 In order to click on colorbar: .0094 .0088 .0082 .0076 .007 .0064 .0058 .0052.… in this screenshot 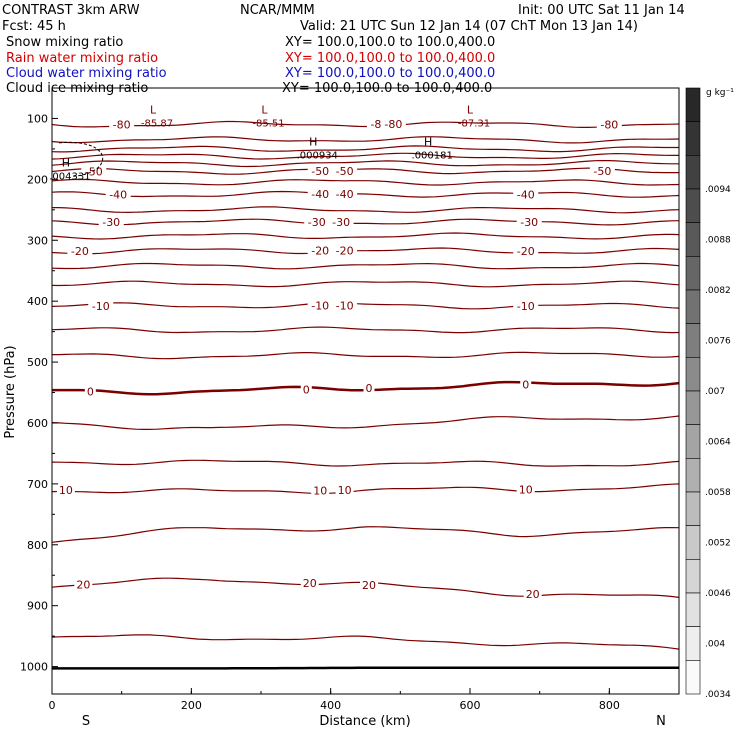, I will do `click(708, 393)`.